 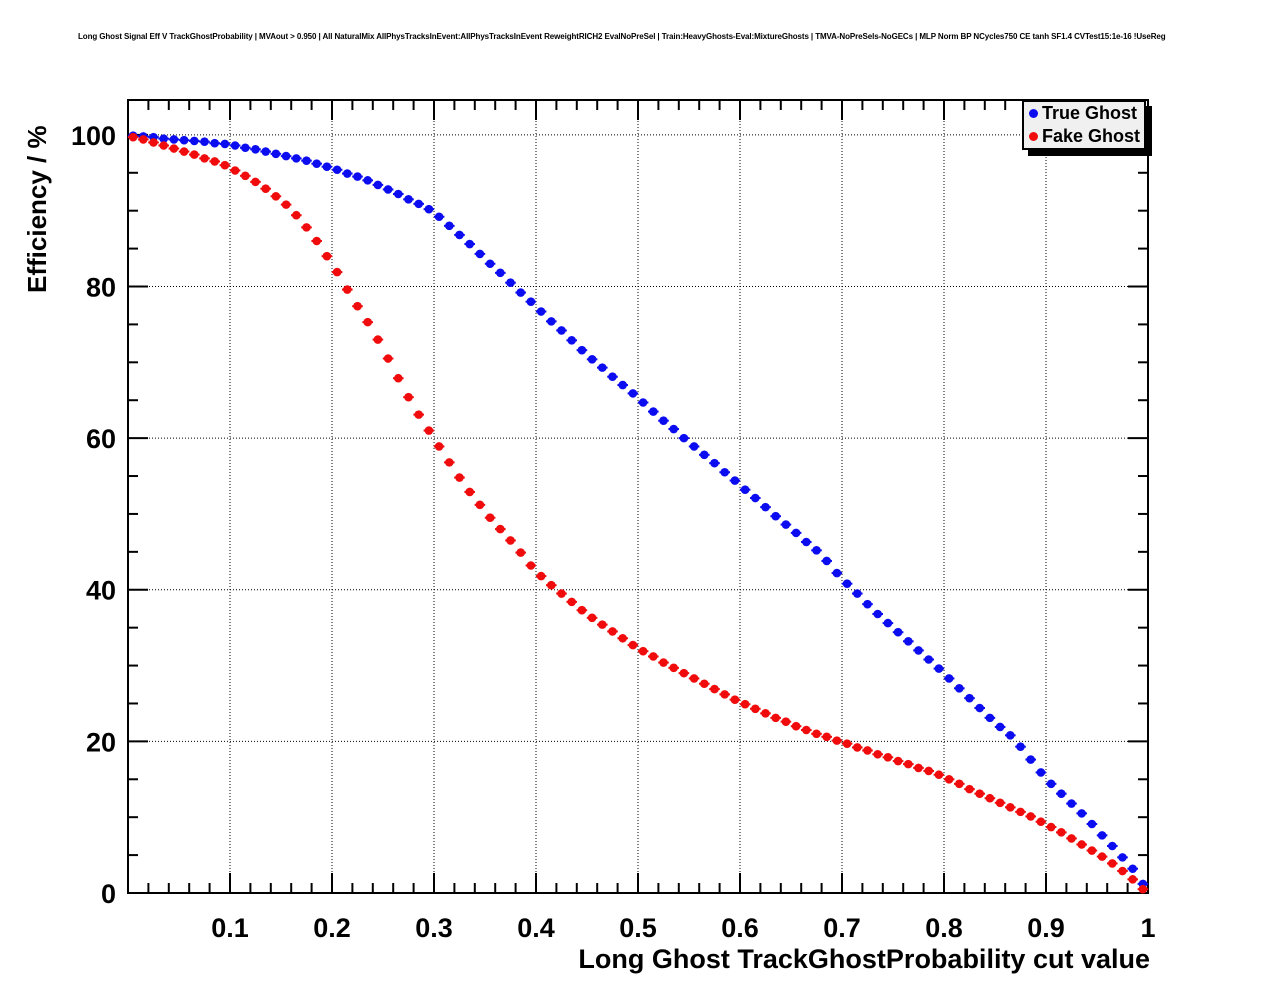 What do you see at coordinates (1090, 113) in the screenshot?
I see `legend-label: True Ghost` at bounding box center [1090, 113].